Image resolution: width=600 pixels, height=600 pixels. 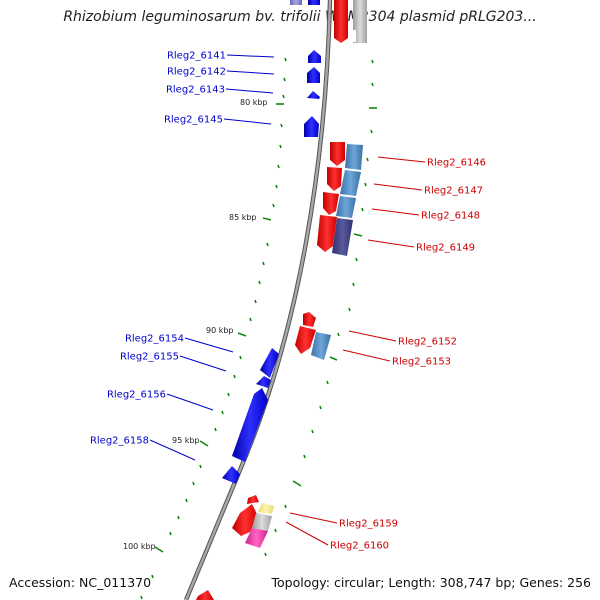 I want to click on gene-steel-c, so click(x=346, y=207).